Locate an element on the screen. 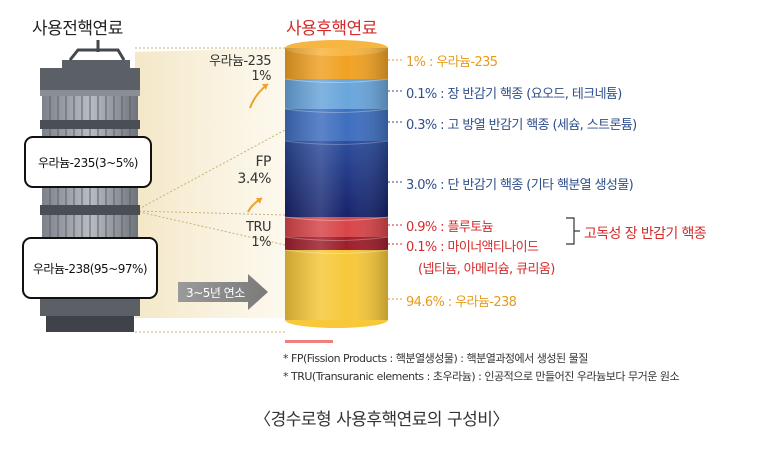  burnup-arrow-label: 3~5년 연소 is located at coordinates (215, 293).